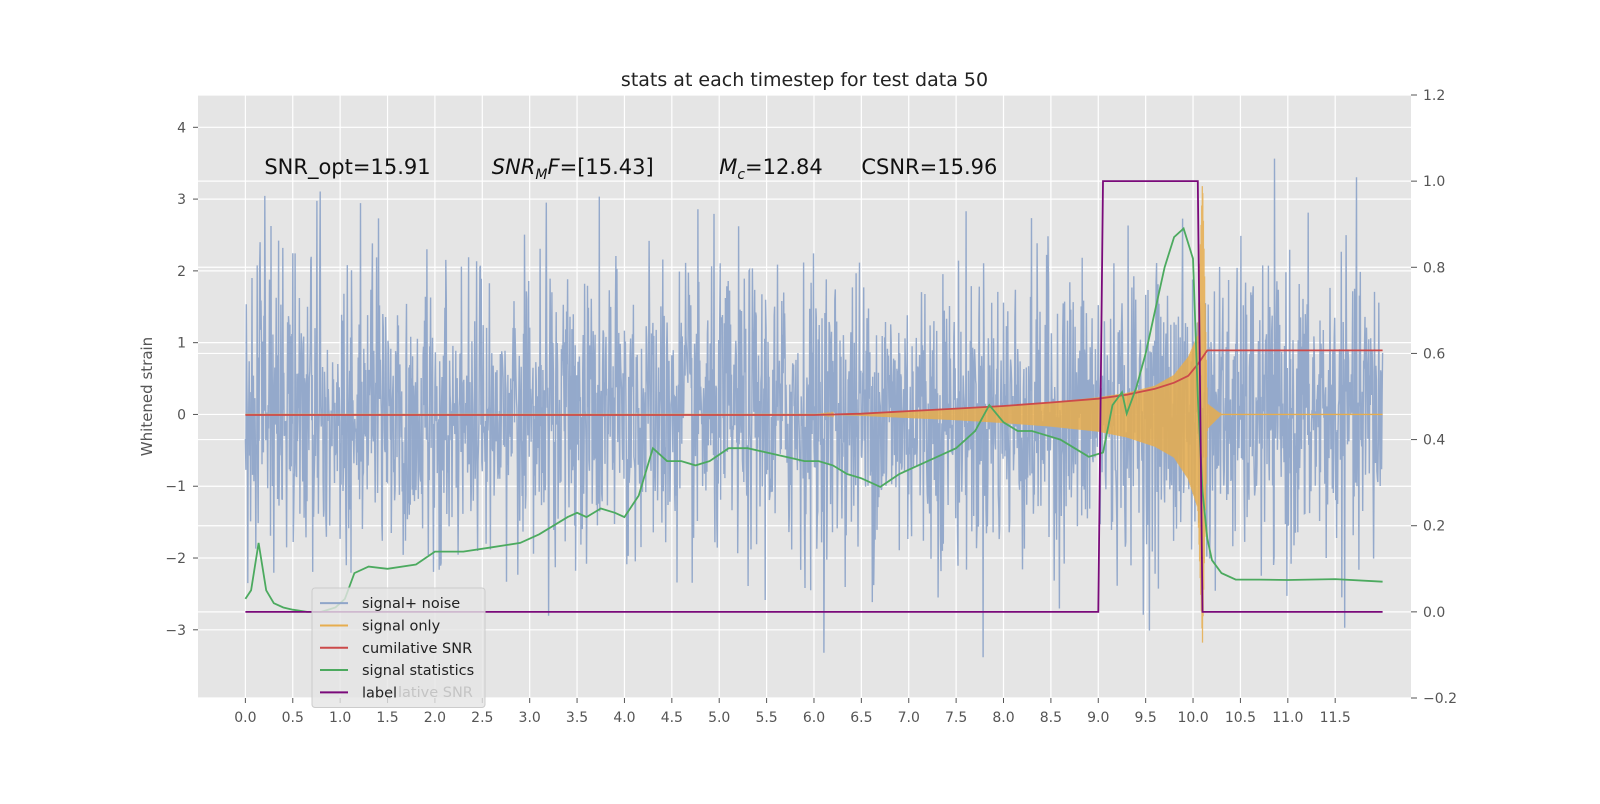 The height and width of the screenshot is (804, 1600). I want to click on x-tick-label: 10.0, so click(1192, 718).